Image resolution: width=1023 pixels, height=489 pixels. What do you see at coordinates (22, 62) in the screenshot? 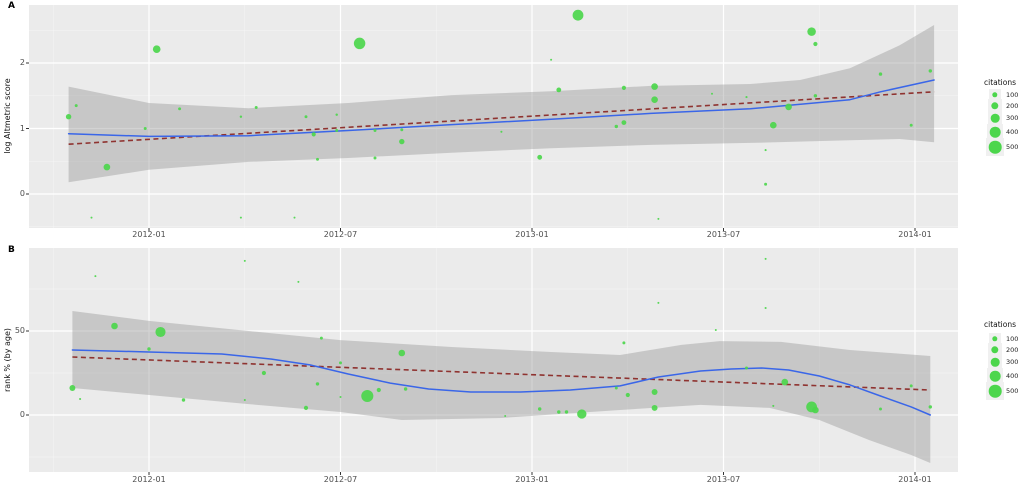
I see `y-axis-tick-label: 2` at bounding box center [22, 62].